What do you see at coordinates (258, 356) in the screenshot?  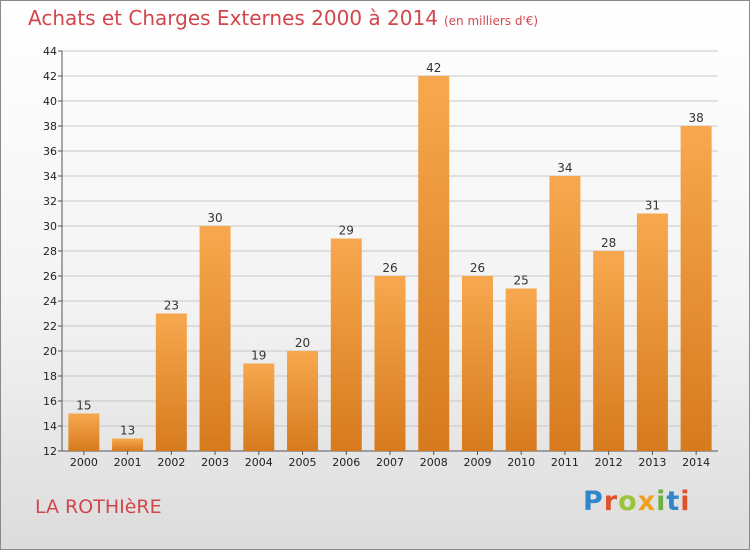 I see `data-label: 19` at bounding box center [258, 356].